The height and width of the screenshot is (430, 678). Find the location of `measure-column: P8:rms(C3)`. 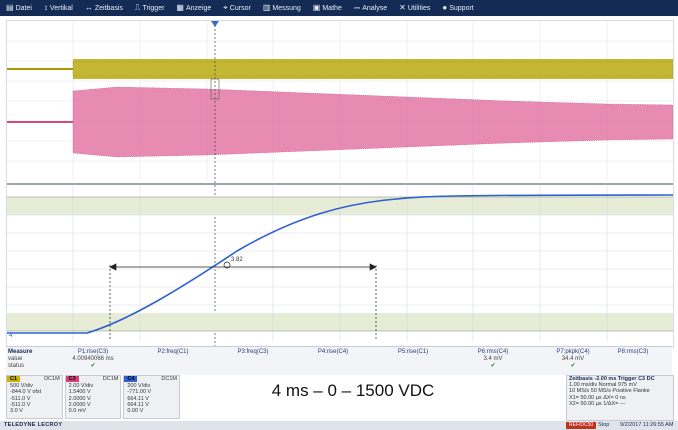

measure-column: P8:rms(C3) is located at coordinates (633, 352).